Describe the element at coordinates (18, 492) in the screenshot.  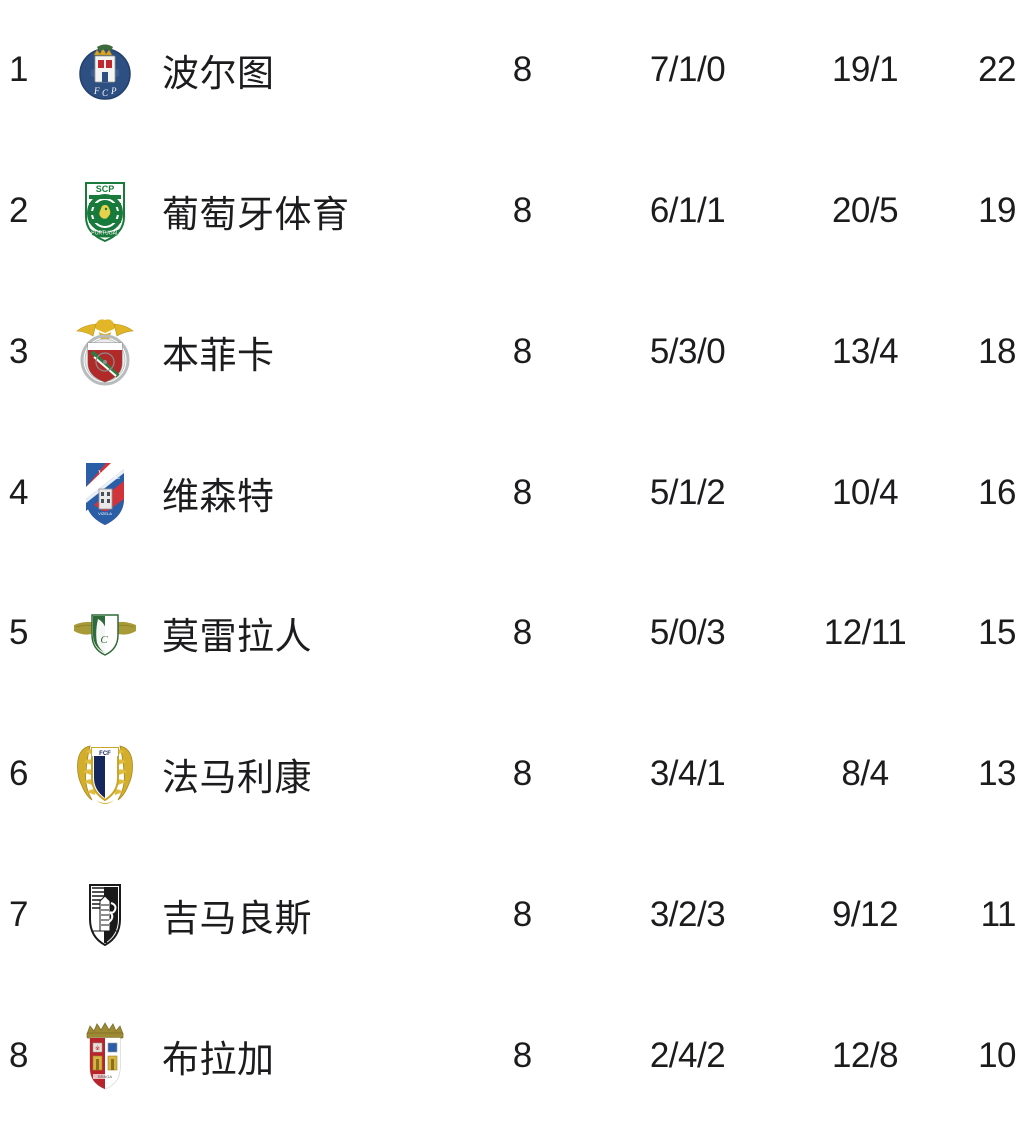
I see `rank-cell: 4` at that location.